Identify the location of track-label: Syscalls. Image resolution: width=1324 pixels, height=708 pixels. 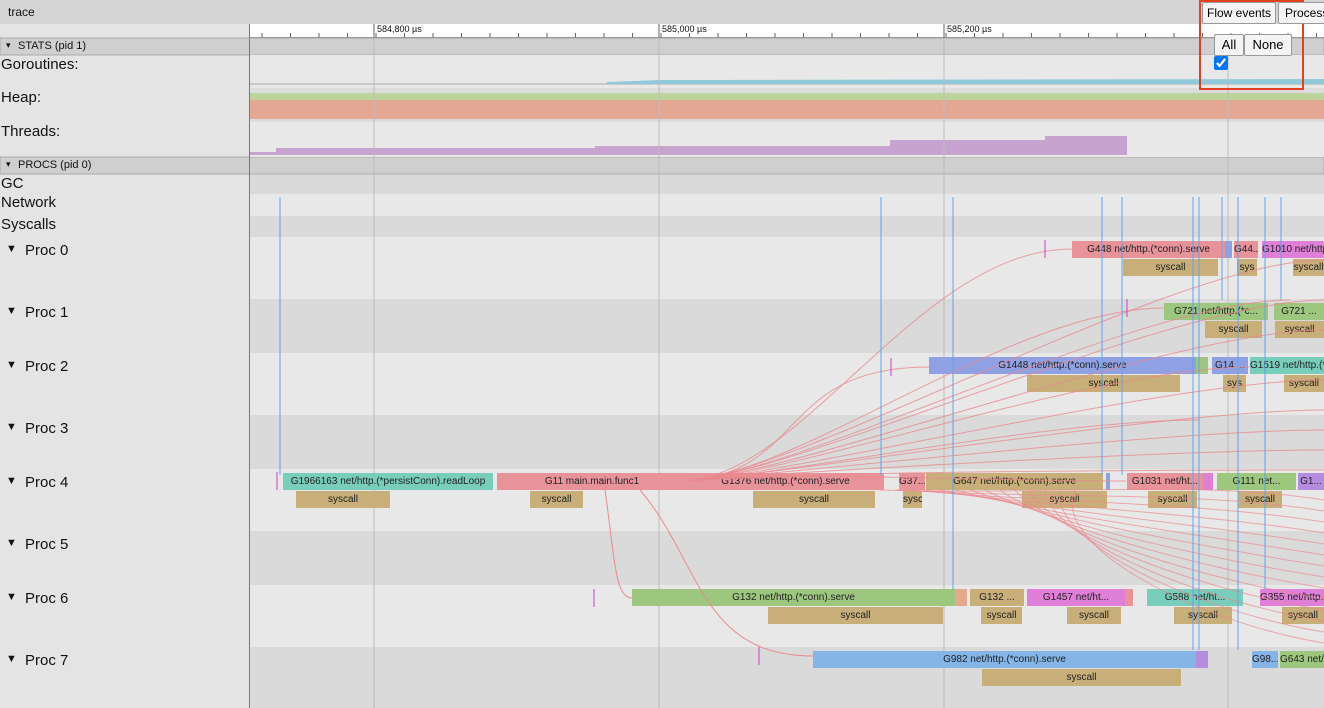
(29, 224).